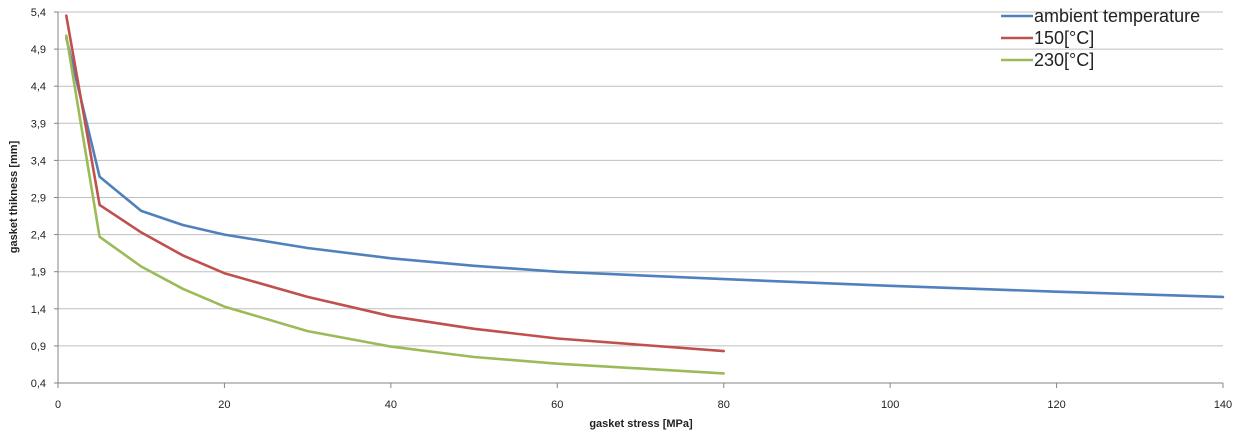  I want to click on y-tick-label-7: 3,9, so click(38, 124).